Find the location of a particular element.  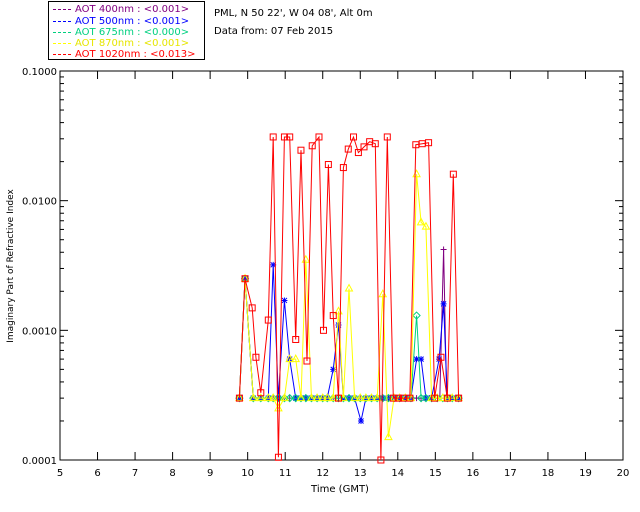

x-tick-label: 12 is located at coordinates (322, 473).